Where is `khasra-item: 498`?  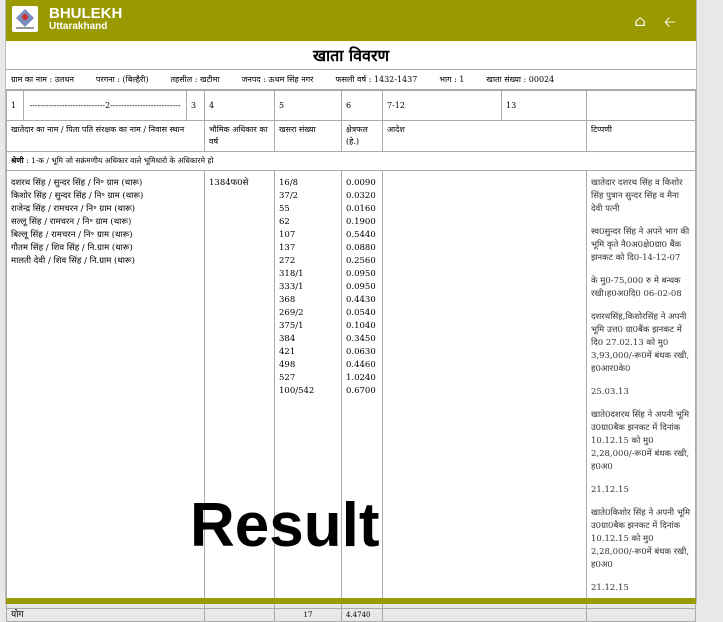 khasra-item: 498 is located at coordinates (287, 365).